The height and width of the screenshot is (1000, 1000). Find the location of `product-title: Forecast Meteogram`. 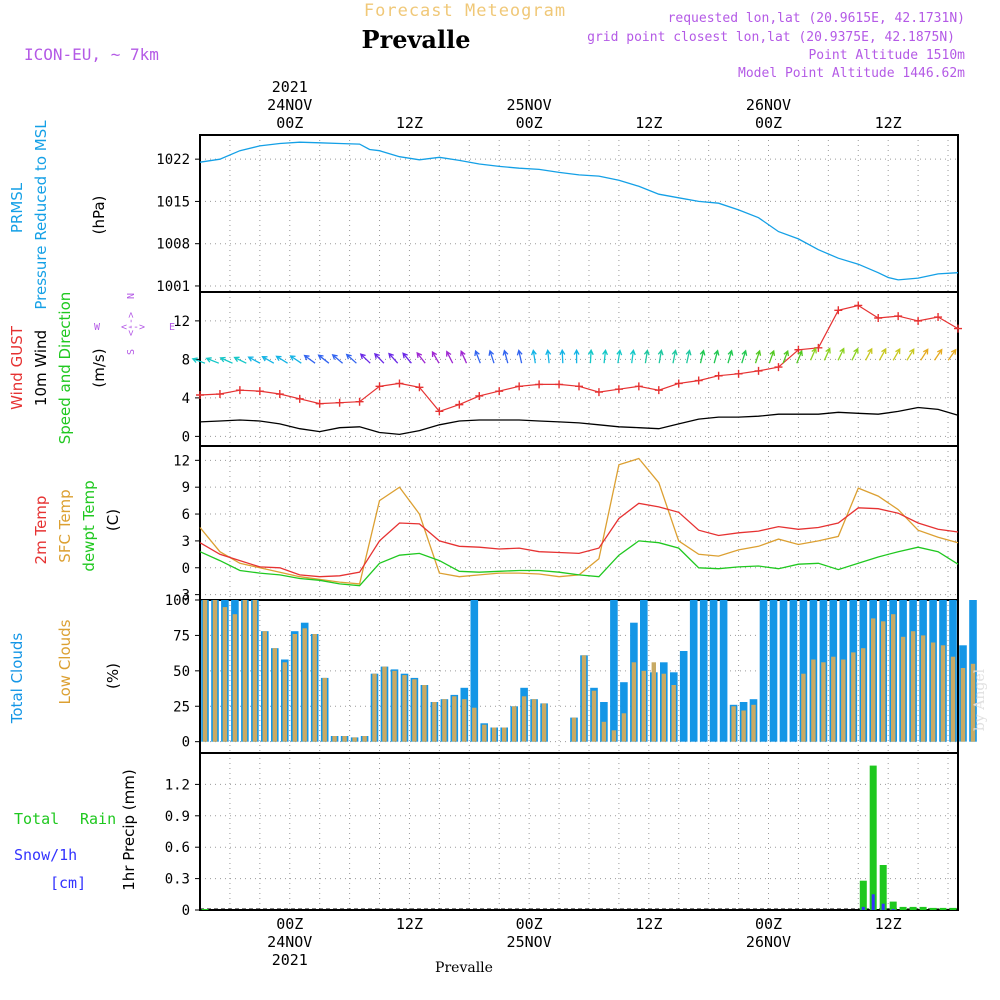

product-title: Forecast Meteogram is located at coordinates (465, 11).